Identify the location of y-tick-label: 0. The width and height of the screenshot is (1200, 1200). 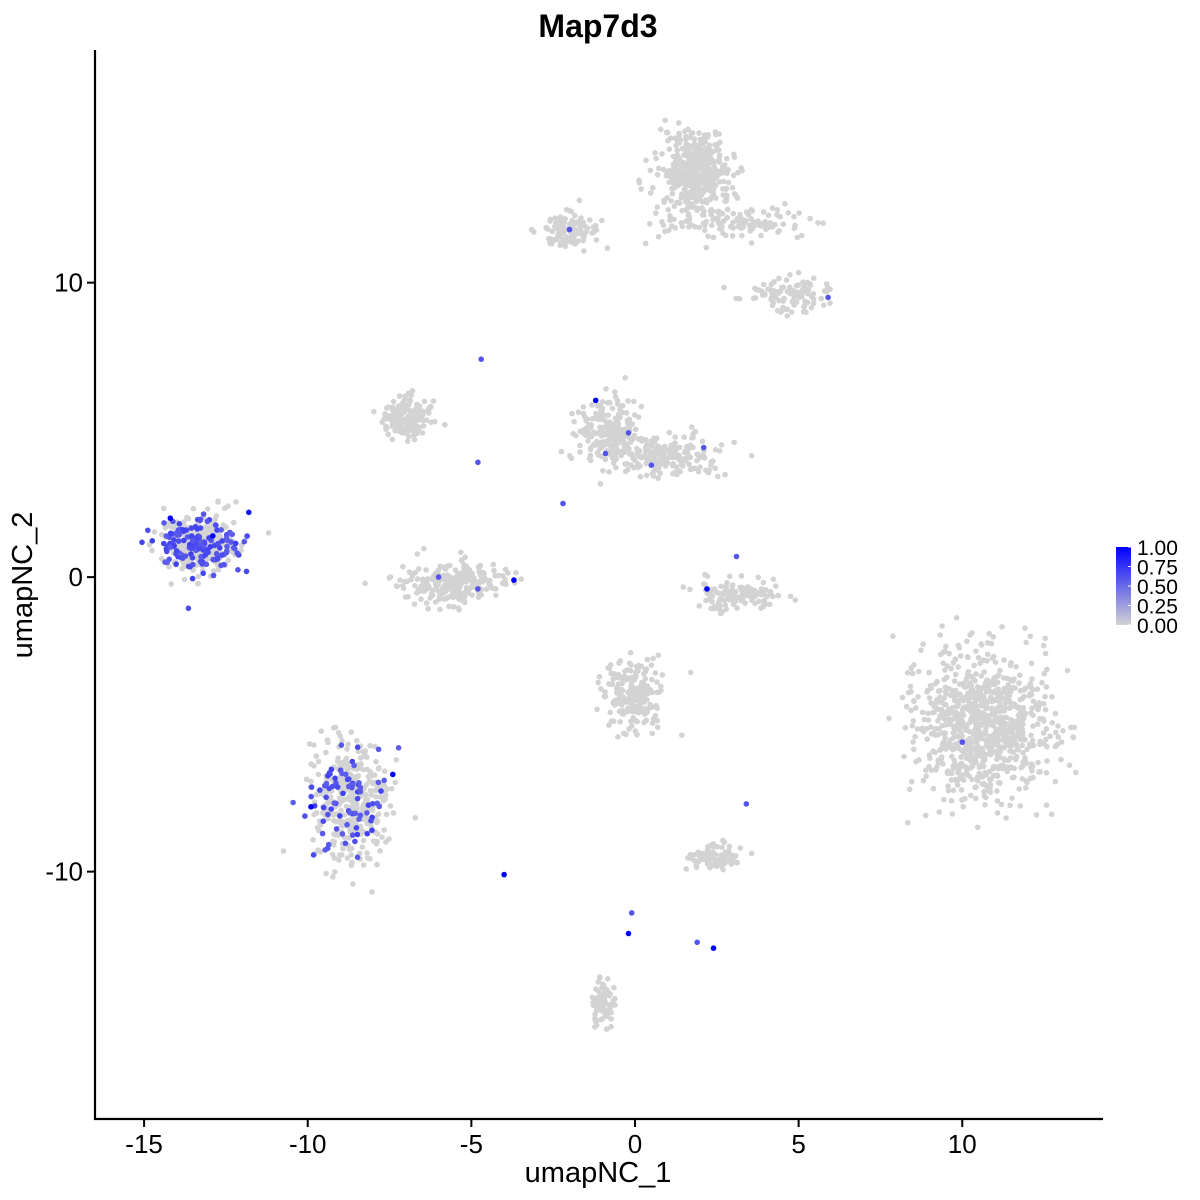
(76, 577).